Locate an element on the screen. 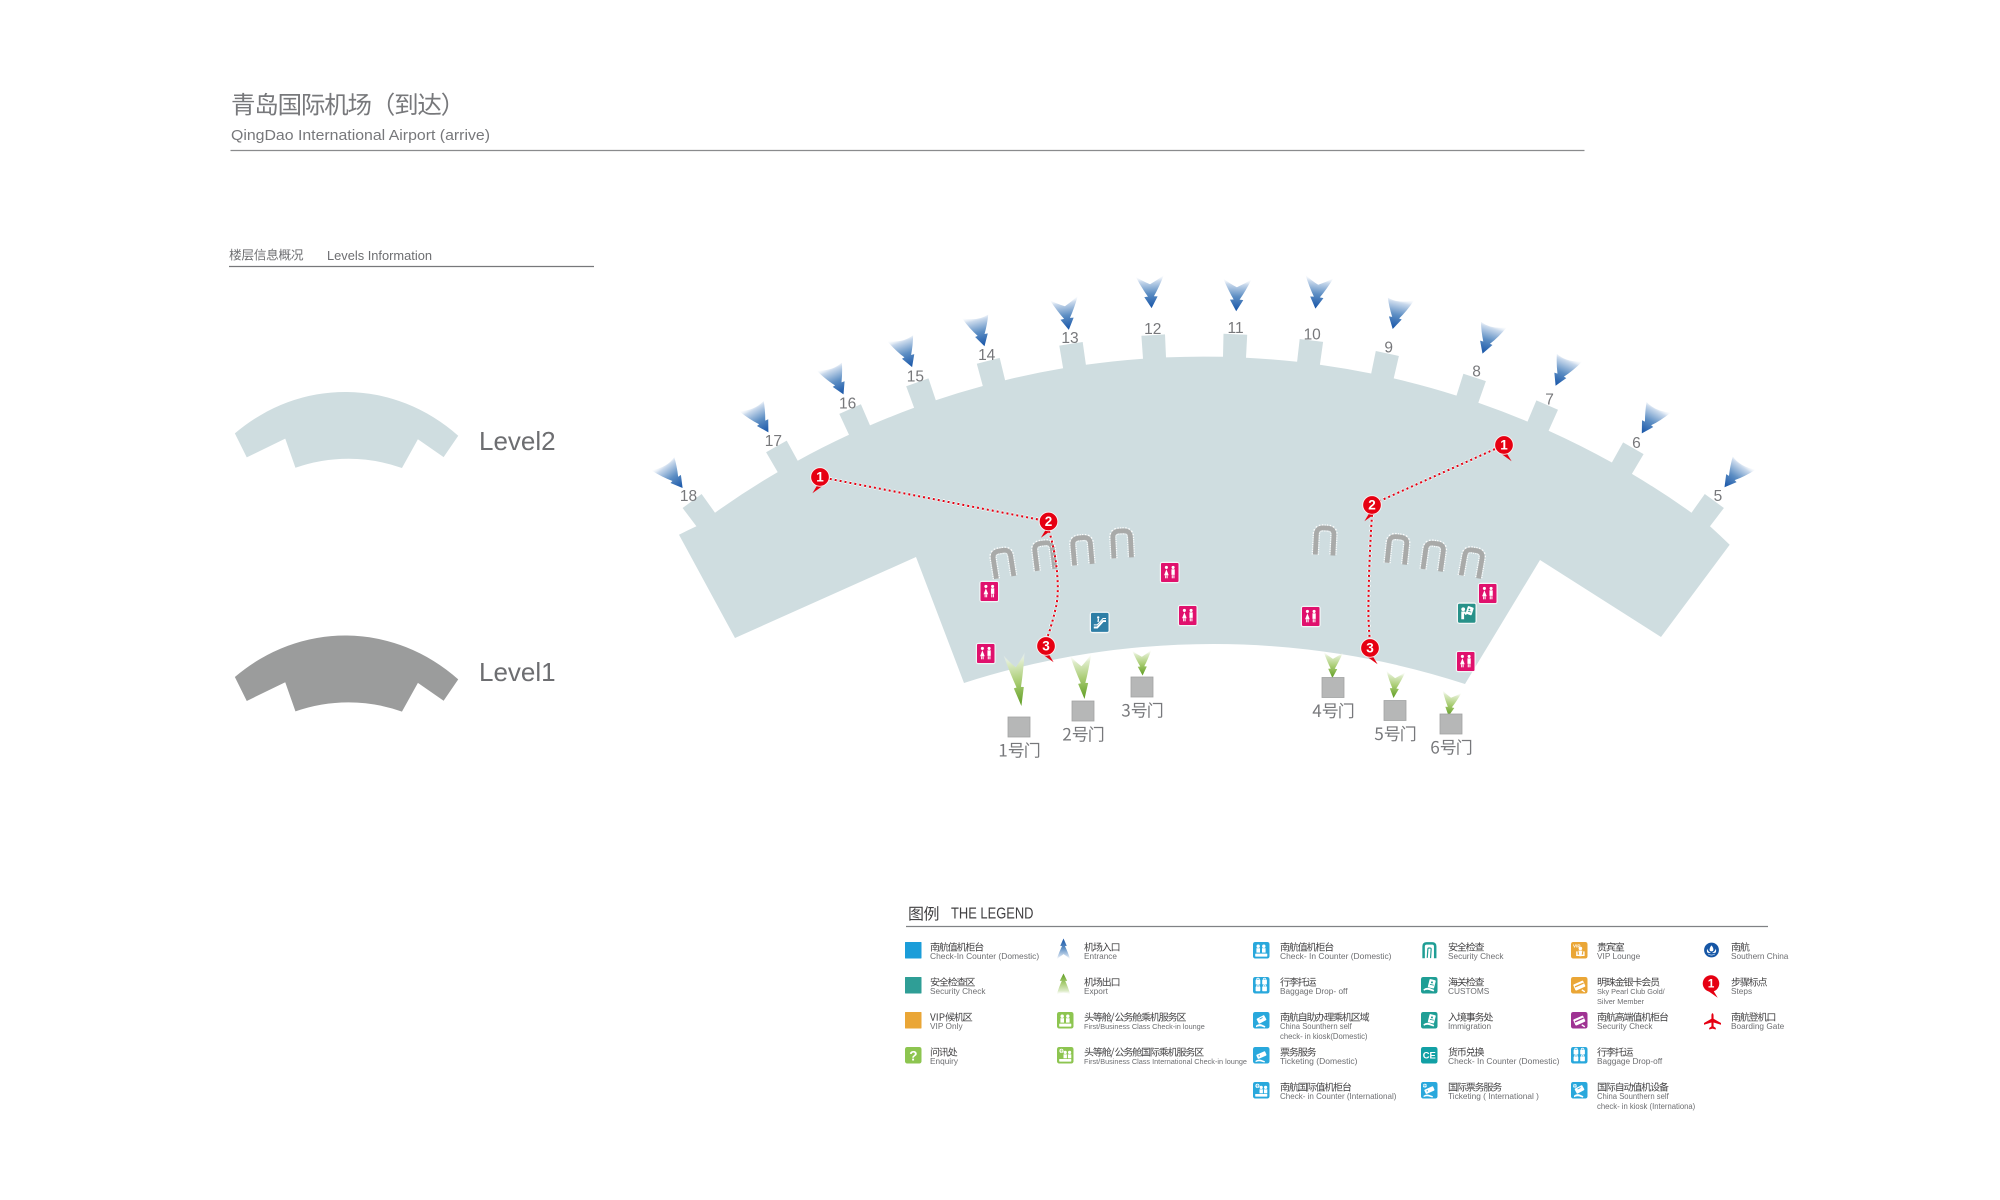 This screenshot has width=2000, height=1200. svg-text: Level1 is located at coordinates (517, 672).